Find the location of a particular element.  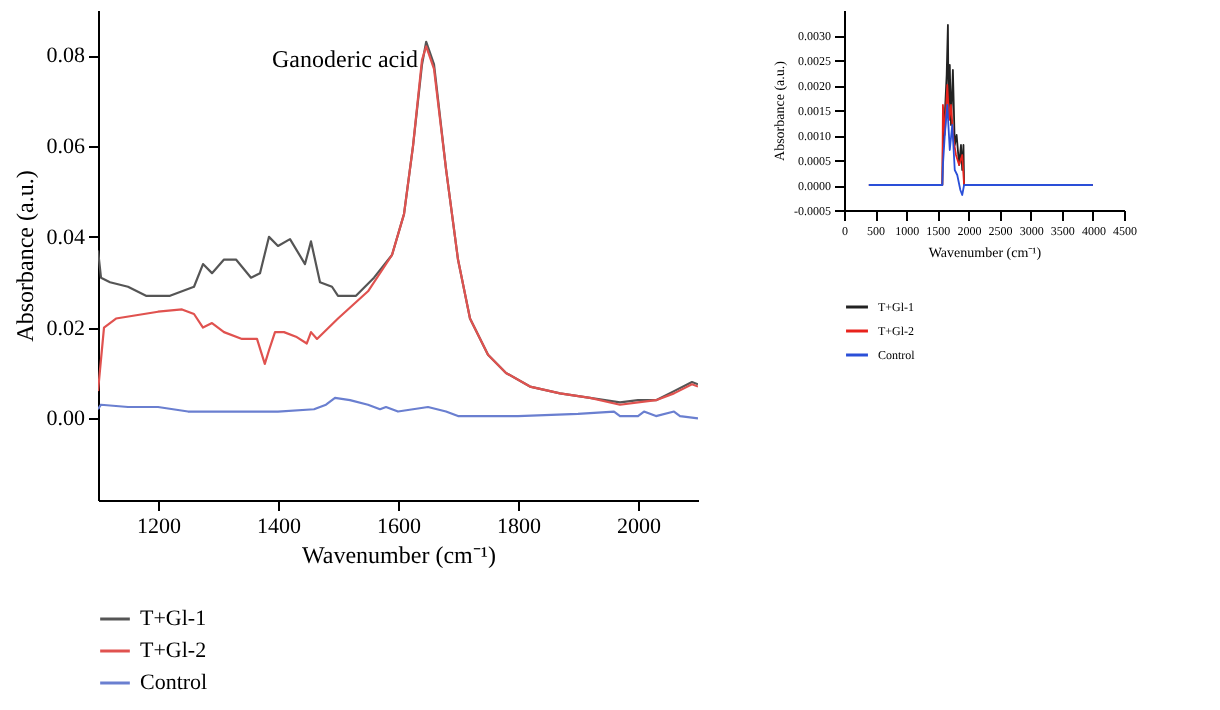

y-tick-label: 0.08 is located at coordinates (66, 56).